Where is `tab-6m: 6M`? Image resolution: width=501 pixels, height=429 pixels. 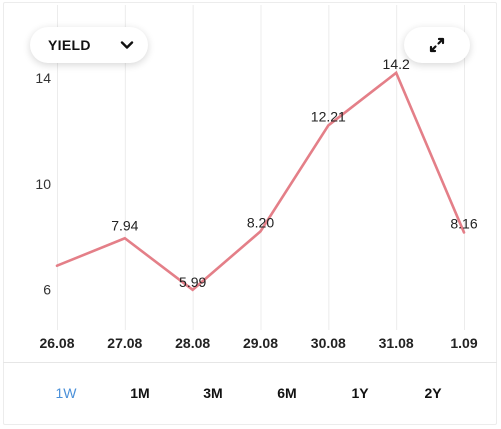
tab-6m: 6M is located at coordinates (287, 393).